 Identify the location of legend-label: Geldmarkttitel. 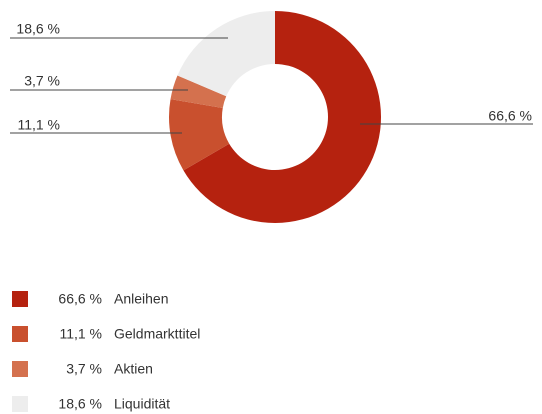
(157, 334).